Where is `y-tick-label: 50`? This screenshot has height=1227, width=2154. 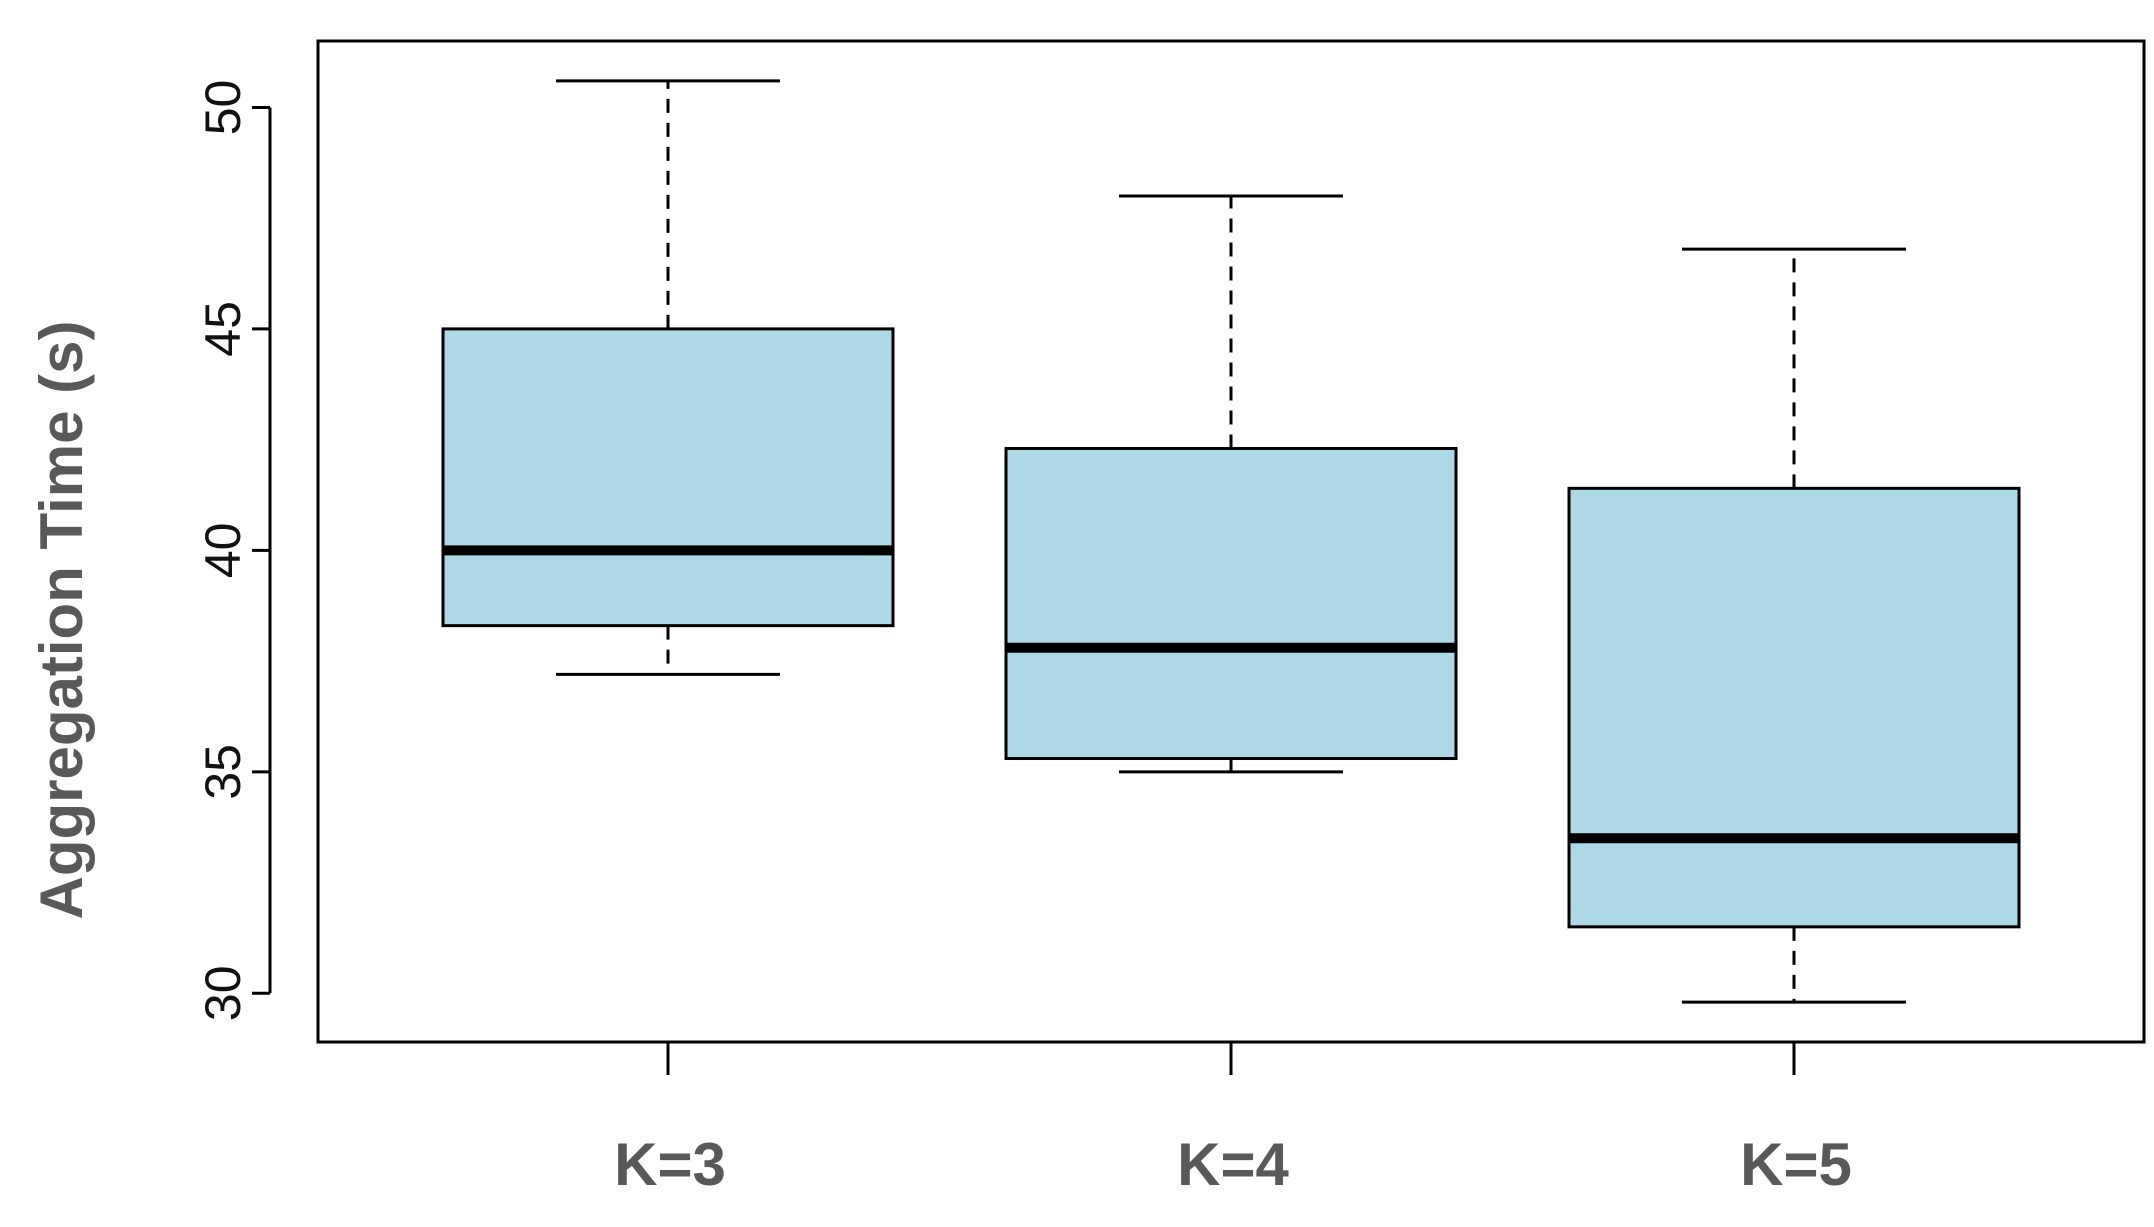 y-tick-label: 50 is located at coordinates (223, 108).